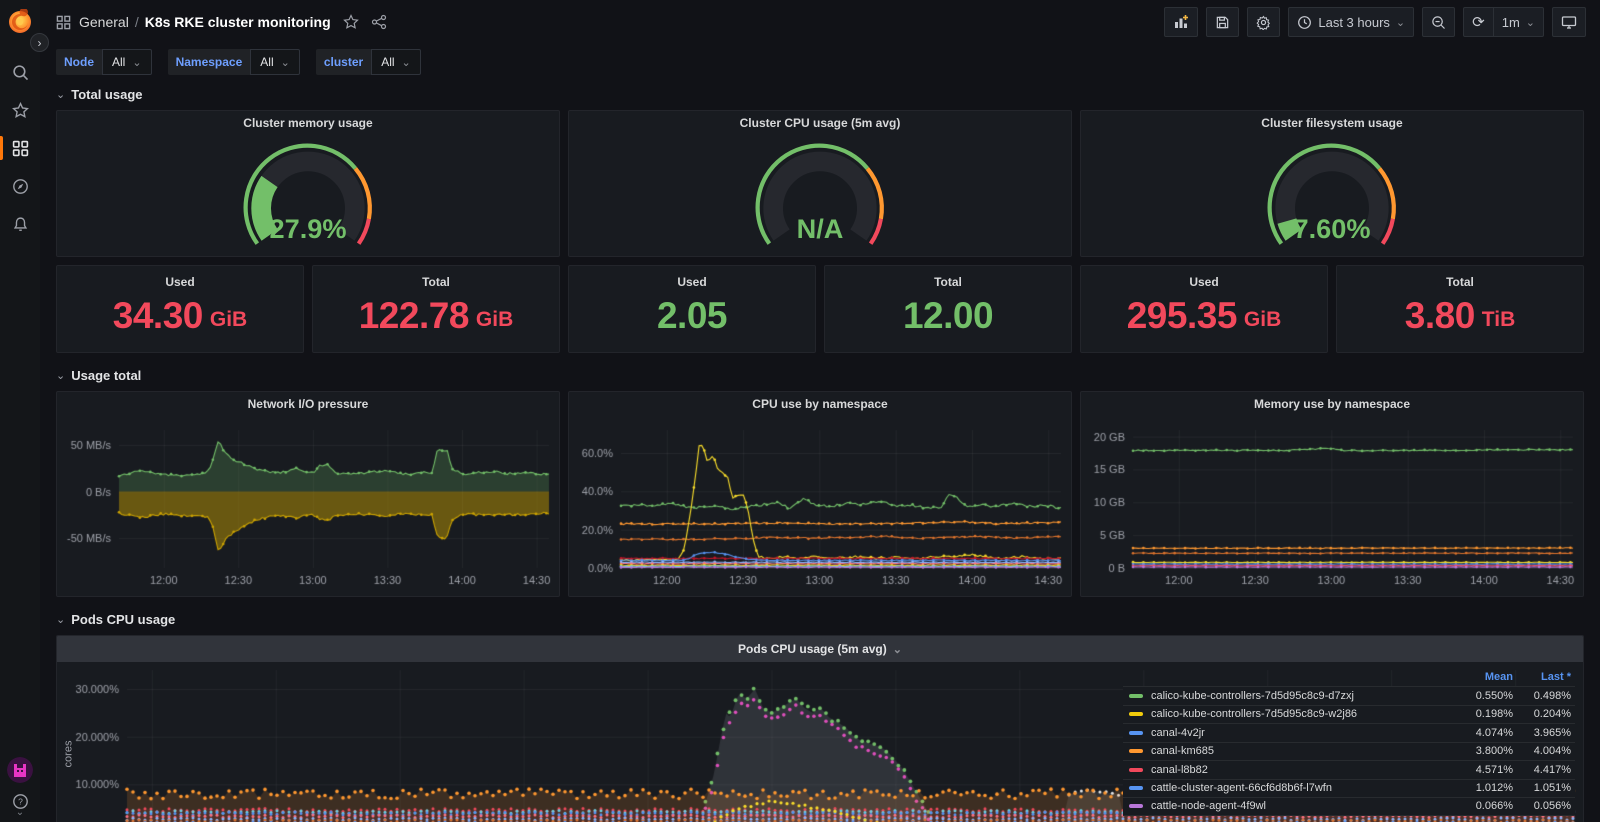  I want to click on stat-value: 295.35 GiB, so click(1204, 315).